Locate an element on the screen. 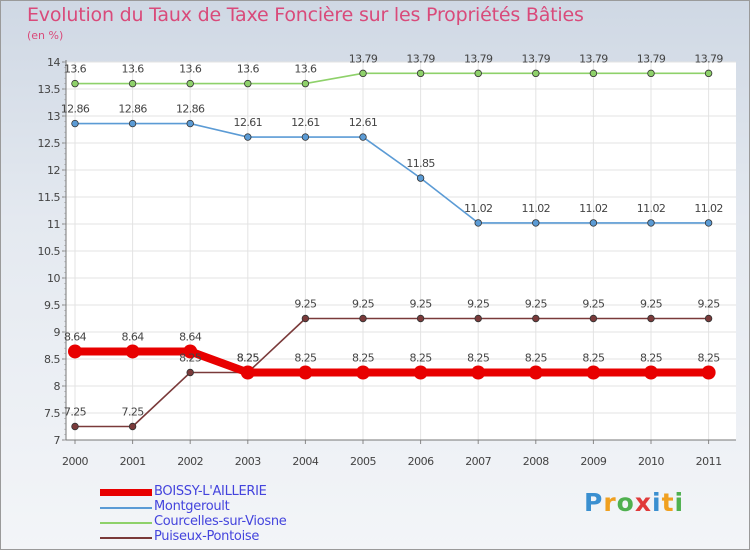 The image size is (750, 550). x-tick-label: 2000 is located at coordinates (75, 461).